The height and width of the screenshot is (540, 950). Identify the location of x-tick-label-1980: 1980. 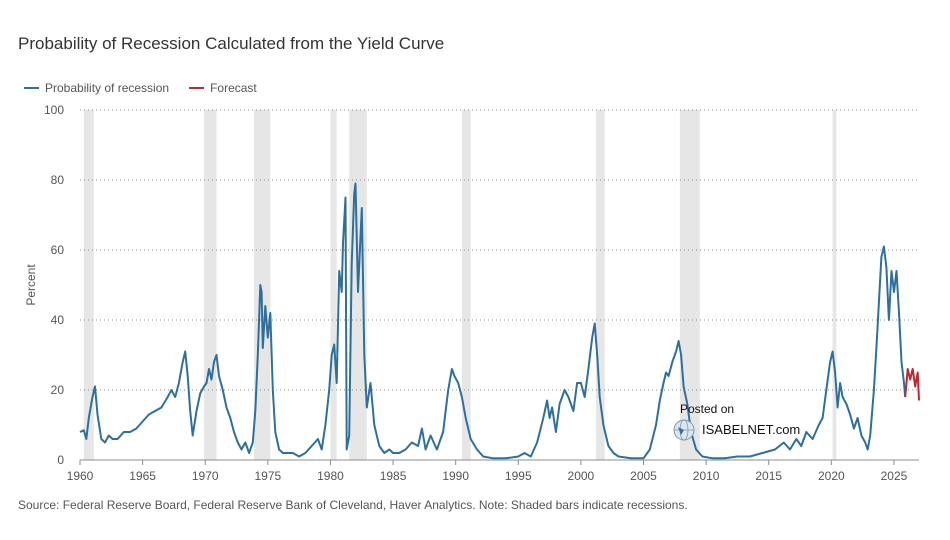
(330, 476).